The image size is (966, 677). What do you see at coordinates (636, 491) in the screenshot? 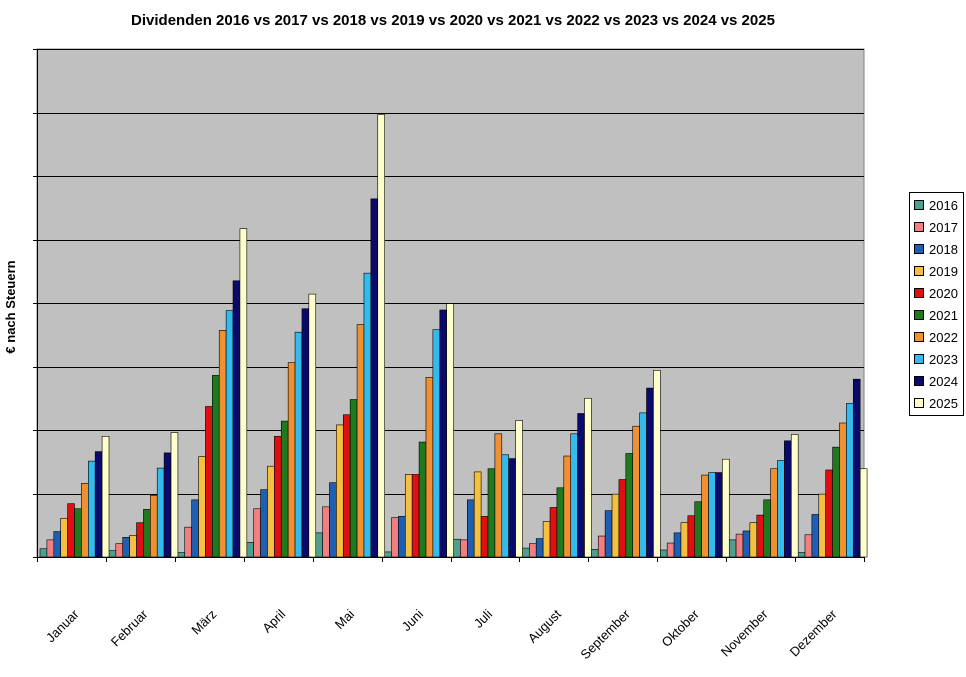
I see `bar-2022-September` at bounding box center [636, 491].